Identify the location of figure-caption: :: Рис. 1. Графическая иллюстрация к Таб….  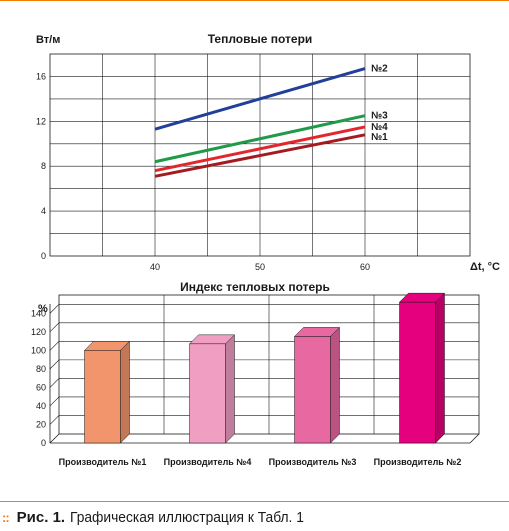
(163, 517).